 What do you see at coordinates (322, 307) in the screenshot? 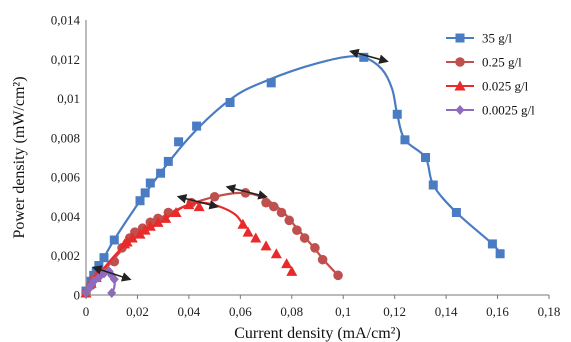
I see `x-tick-labels: 0 0,02 0,04 0,06 0,08 0,1 0,12 0,14 0,16 0,18` at bounding box center [322, 307].